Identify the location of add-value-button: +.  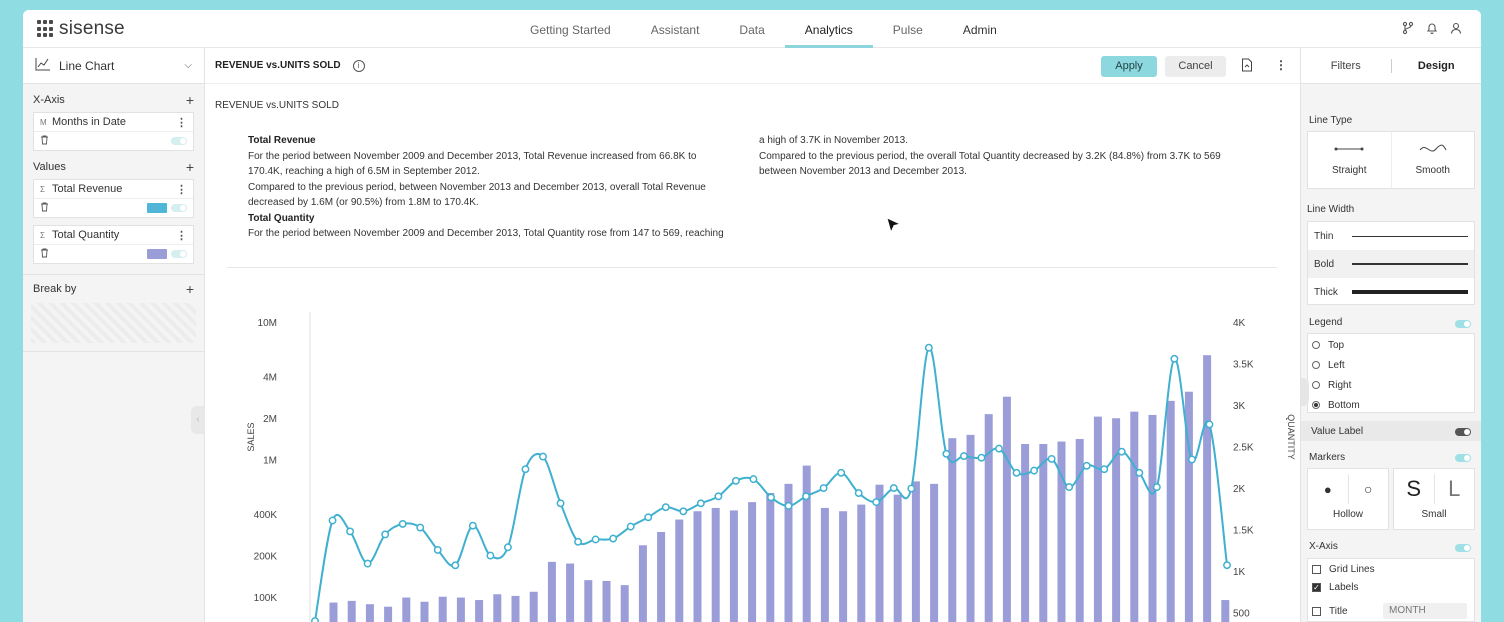
(189, 167).